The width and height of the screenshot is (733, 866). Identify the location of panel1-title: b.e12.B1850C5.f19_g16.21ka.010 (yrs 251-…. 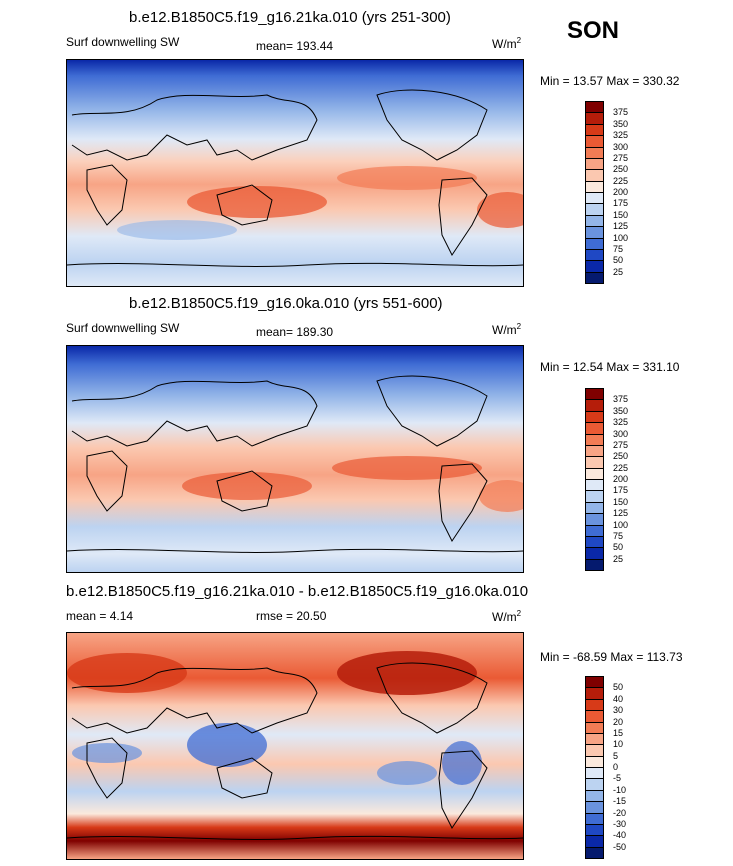
(290, 17).